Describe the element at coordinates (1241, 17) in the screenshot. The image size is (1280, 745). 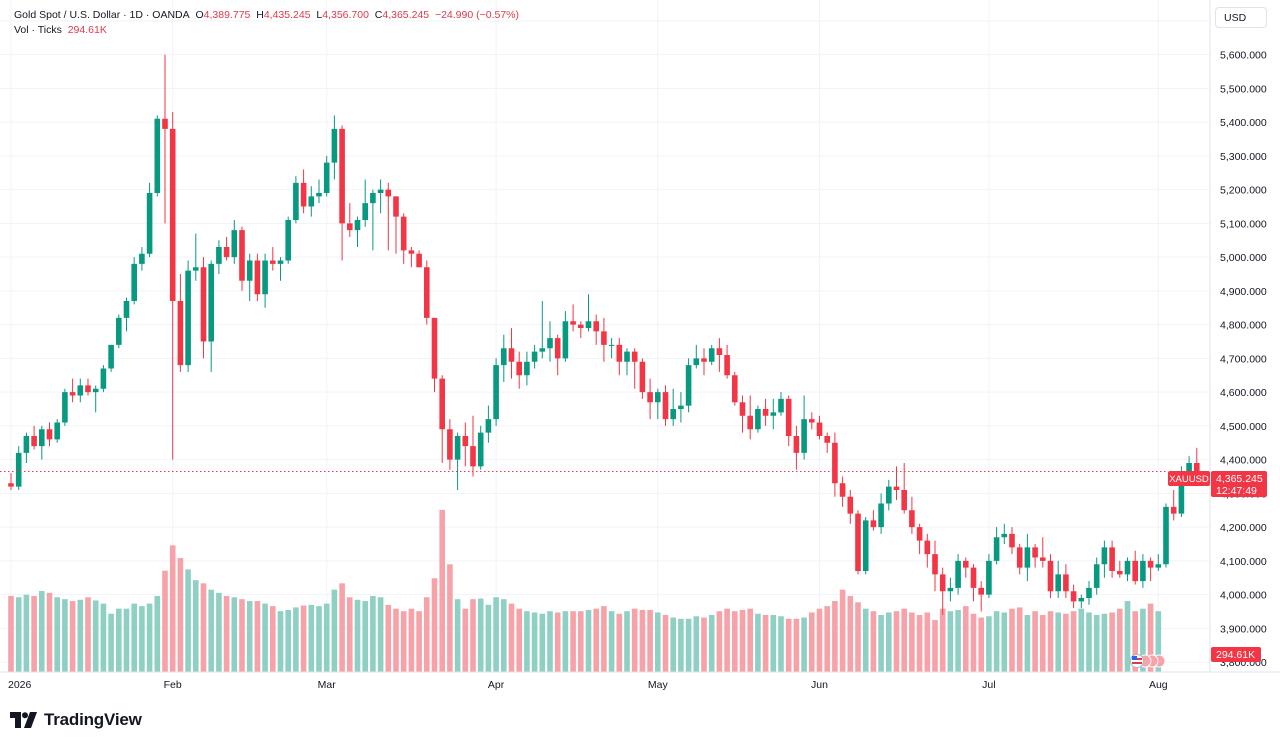
I see `currency-selector: USD` at that location.